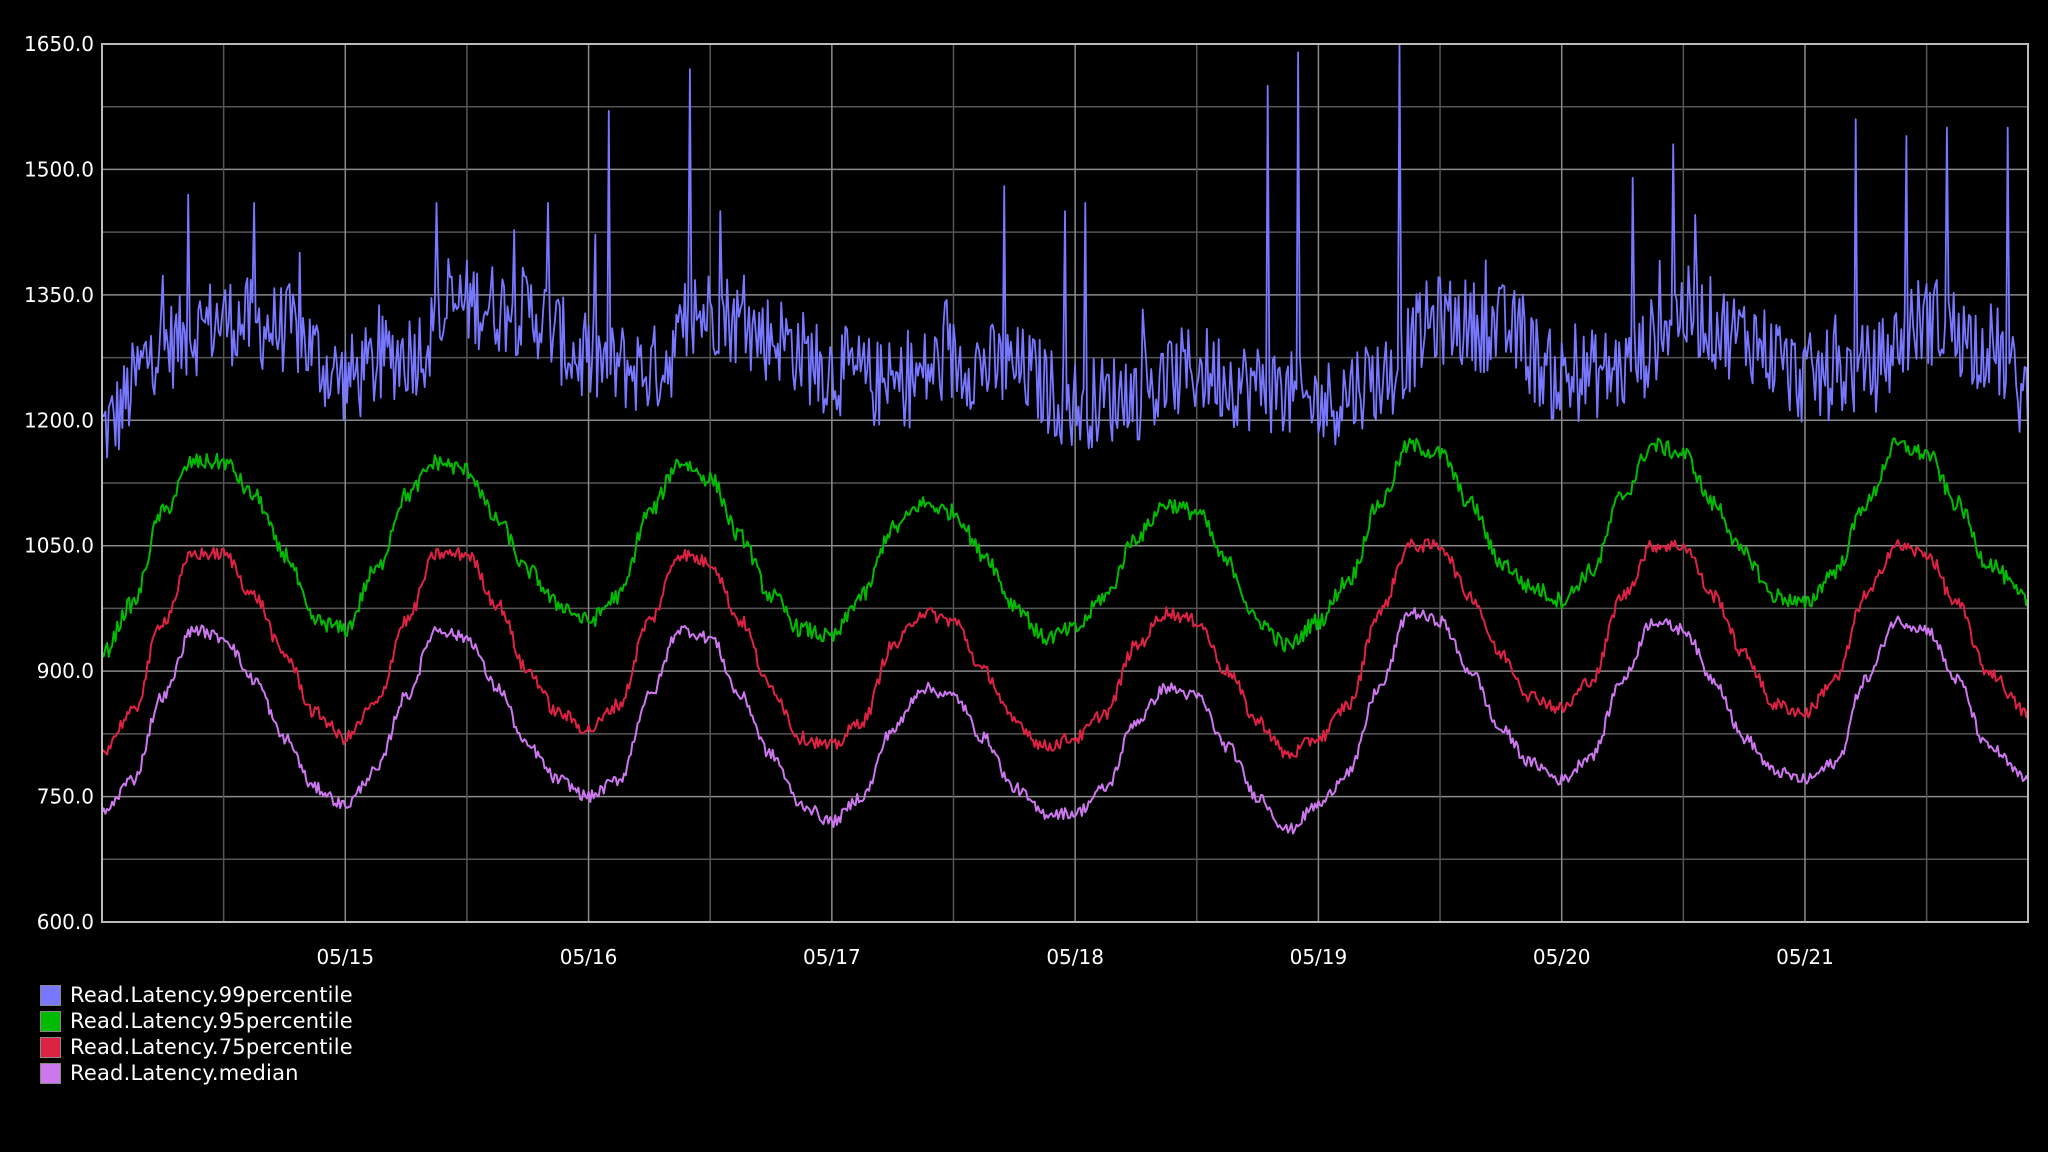 This screenshot has height=1152, width=2048. Describe the element at coordinates (1319, 957) in the screenshot. I see `x-tick-label: 05/19` at that location.